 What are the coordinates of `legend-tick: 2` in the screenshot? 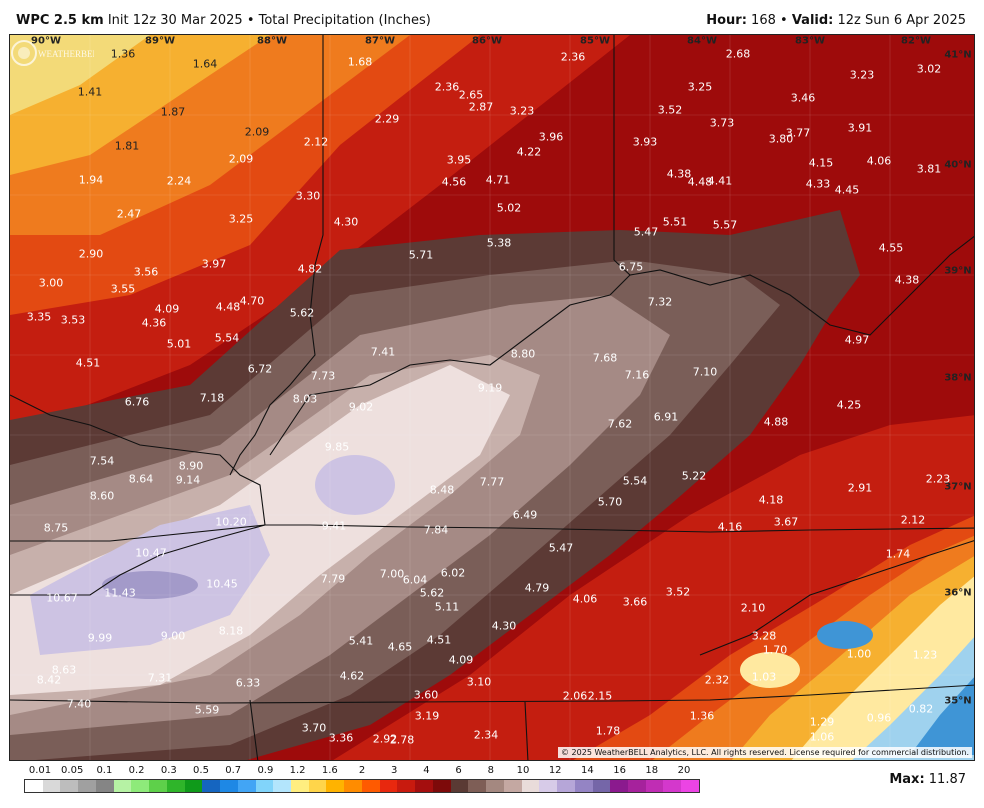 It's located at (362, 770).